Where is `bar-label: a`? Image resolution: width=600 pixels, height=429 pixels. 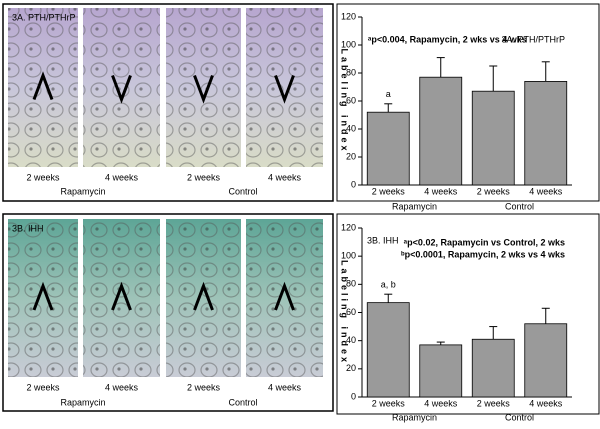
bar-label: a is located at coordinates (388, 94).